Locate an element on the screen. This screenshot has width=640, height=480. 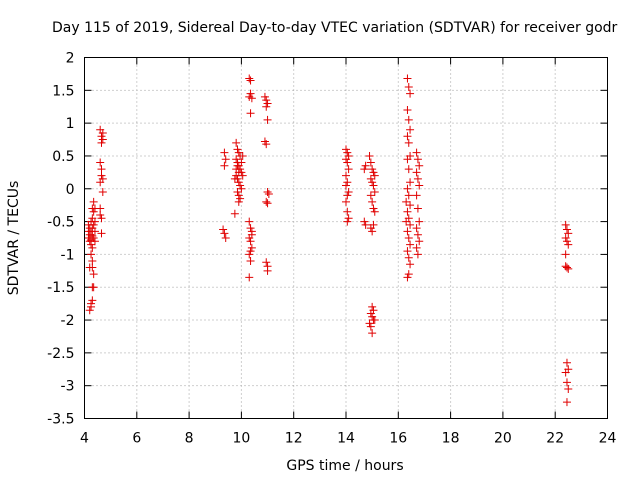
y-tick-label: -2 is located at coordinates (68, 321).